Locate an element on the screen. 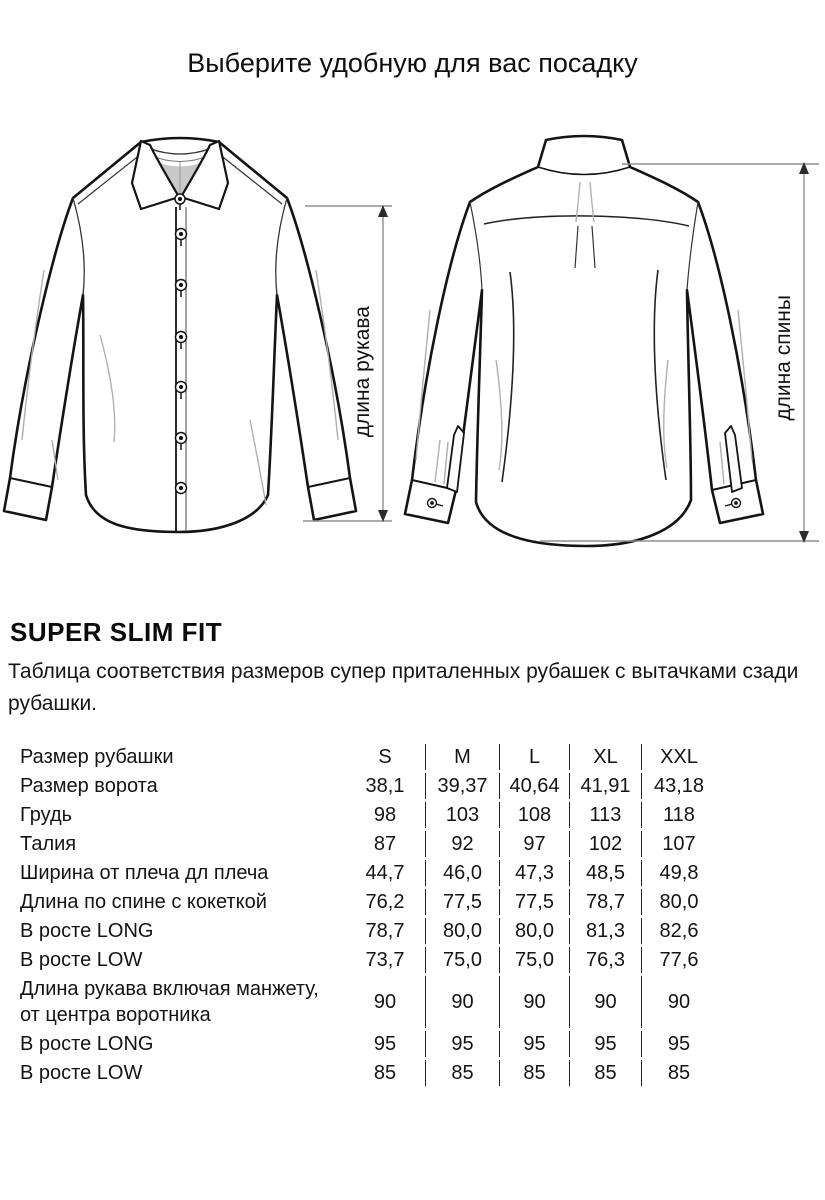 This screenshot has width=825, height=1200. size-col-m: M is located at coordinates (462, 757).